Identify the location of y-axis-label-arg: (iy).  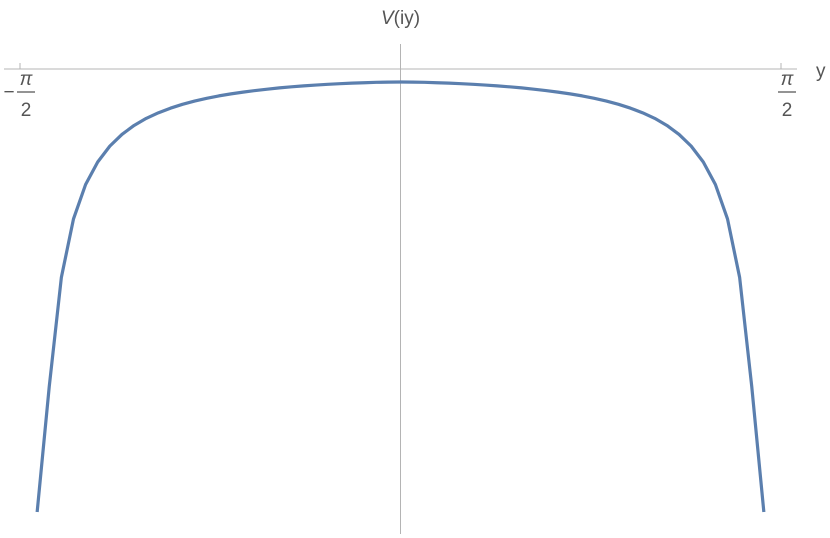
(407, 18).